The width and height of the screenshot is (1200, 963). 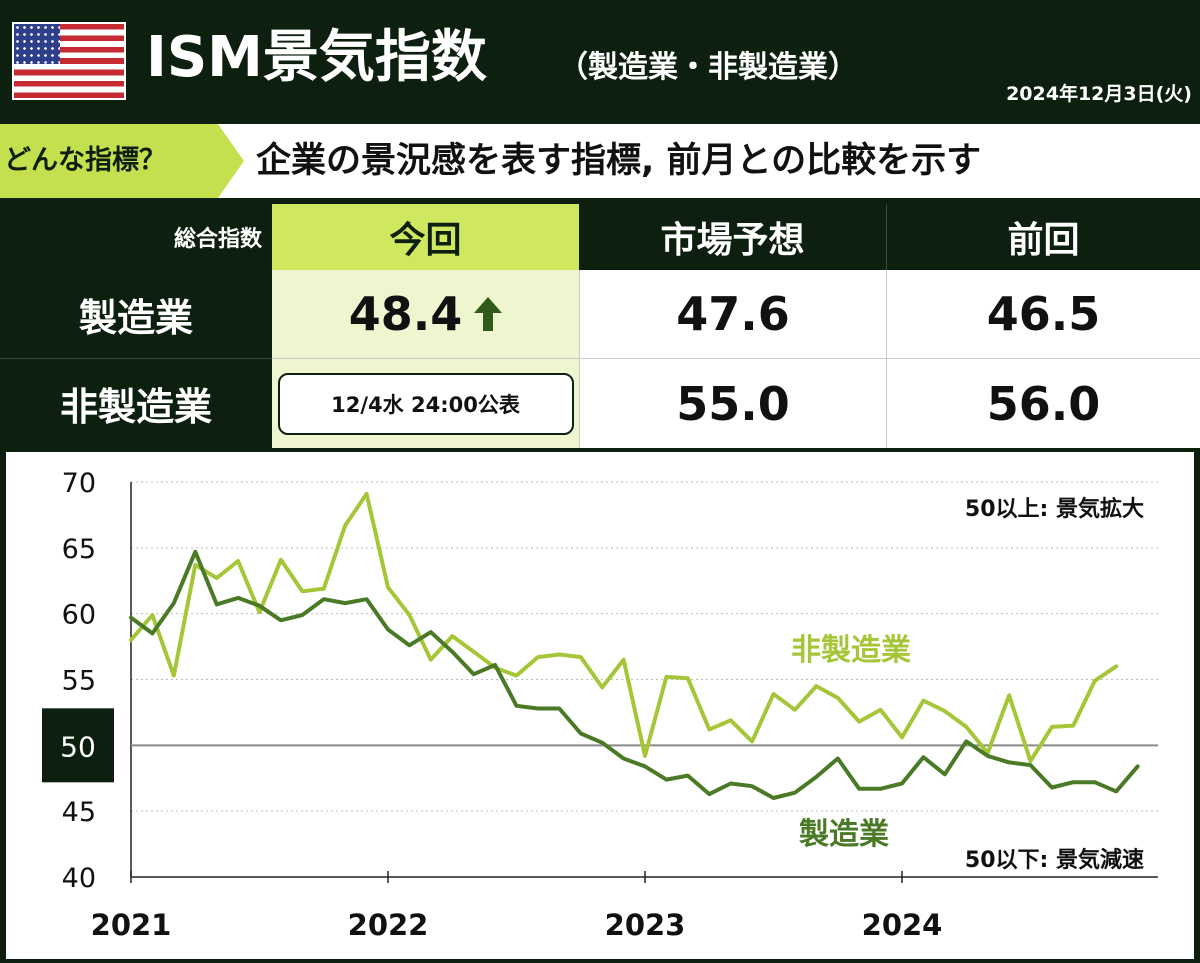 What do you see at coordinates (851, 650) in the screenshot?
I see `series-label-non-manufacturing: 非製造業` at bounding box center [851, 650].